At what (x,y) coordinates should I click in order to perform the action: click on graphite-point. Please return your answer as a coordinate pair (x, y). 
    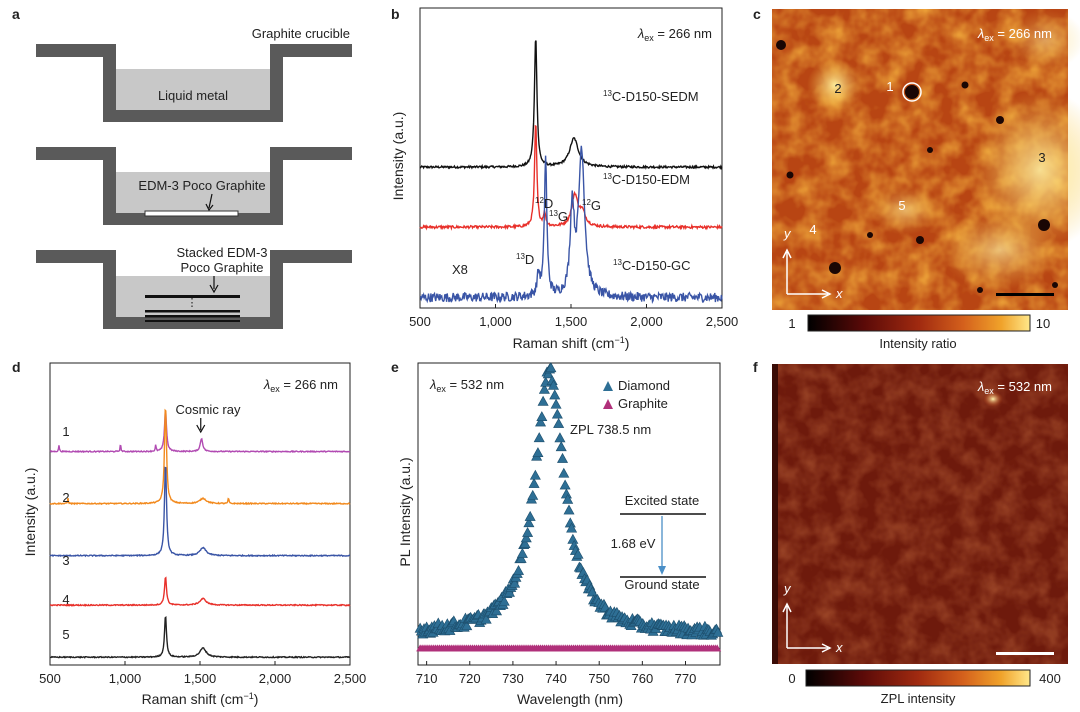
    Looking at the image, I should click on (717, 648).